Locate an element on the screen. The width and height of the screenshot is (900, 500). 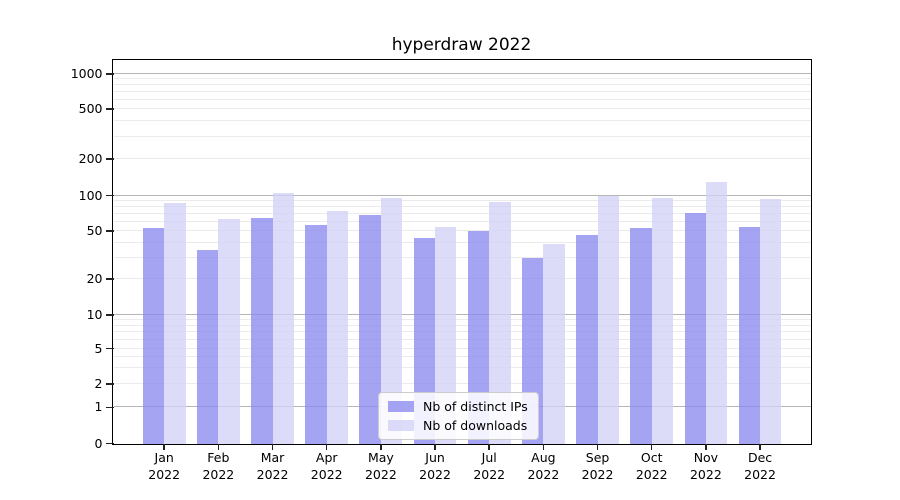
x-tick-label-apr: Apr 2022 is located at coordinates (327, 466).